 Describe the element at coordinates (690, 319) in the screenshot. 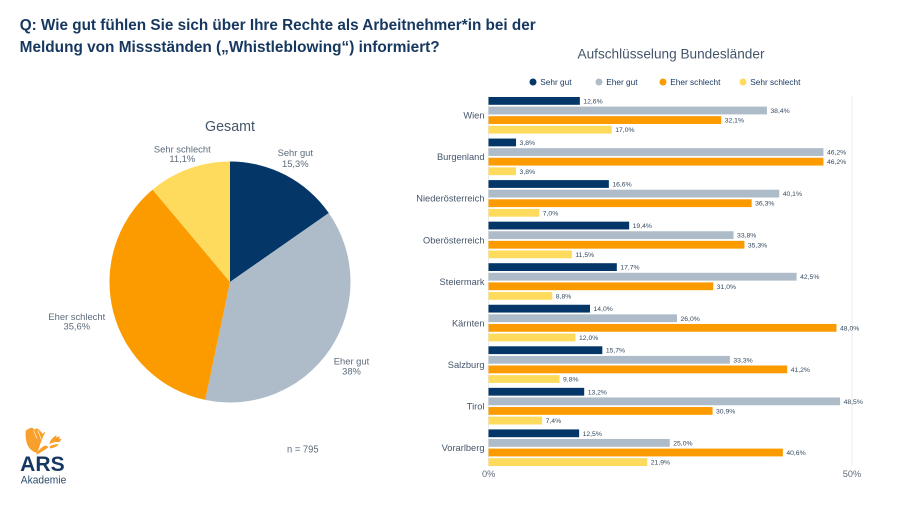

I see `svg-text: 26,0%` at that location.